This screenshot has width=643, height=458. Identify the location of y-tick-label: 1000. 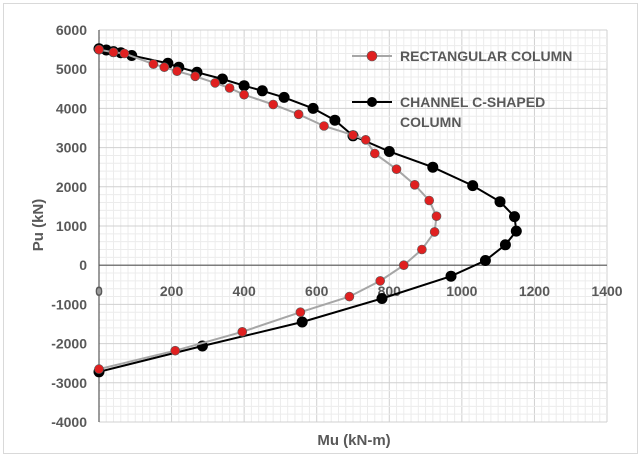
(71, 226).